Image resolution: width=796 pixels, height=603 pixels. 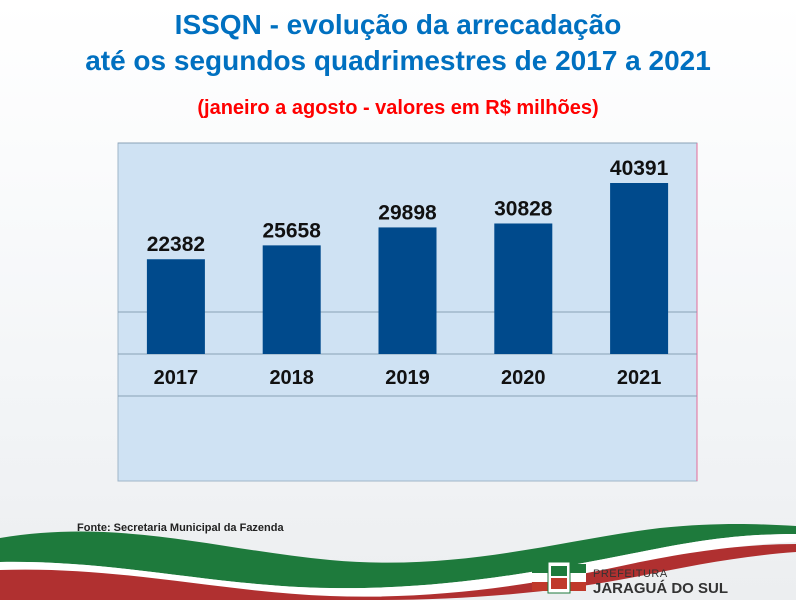 I want to click on category-label: 2021, so click(x=639, y=378).